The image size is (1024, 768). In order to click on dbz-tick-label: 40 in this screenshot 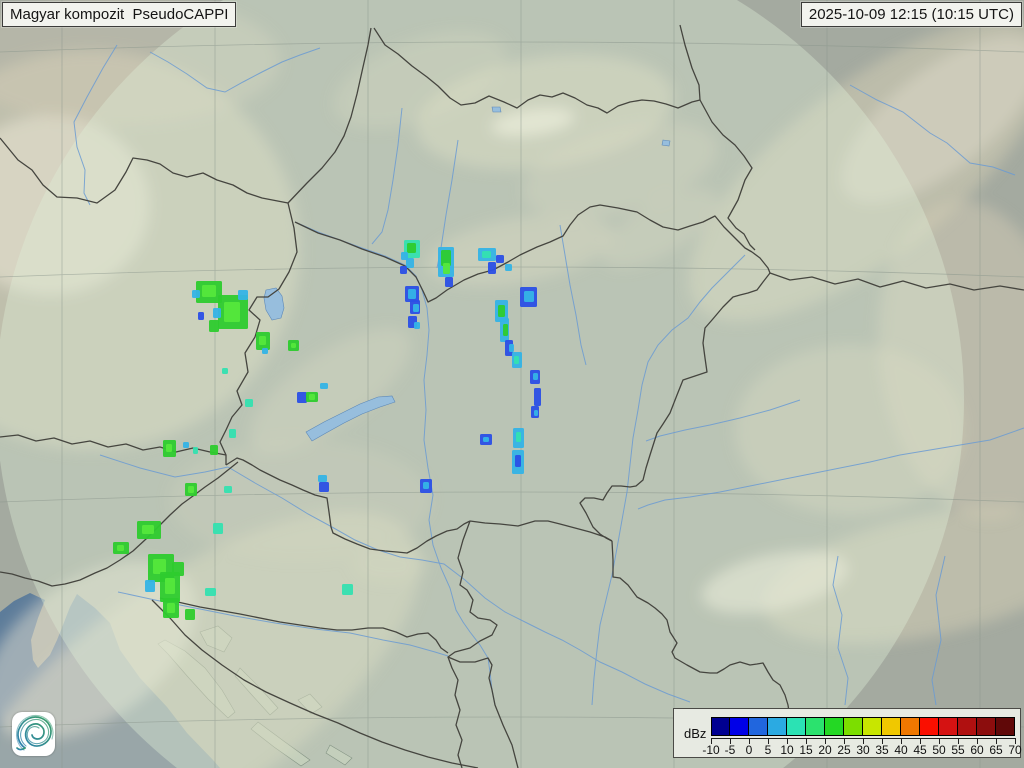, I will do `click(901, 750)`.